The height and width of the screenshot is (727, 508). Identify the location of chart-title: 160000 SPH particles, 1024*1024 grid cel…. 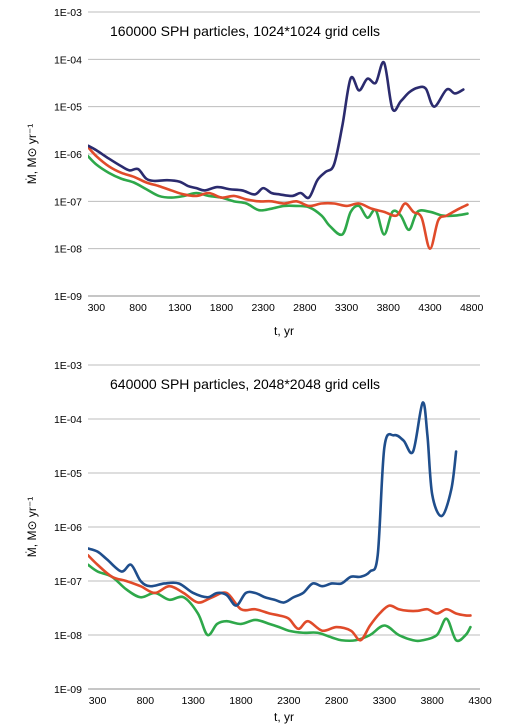
(245, 31).